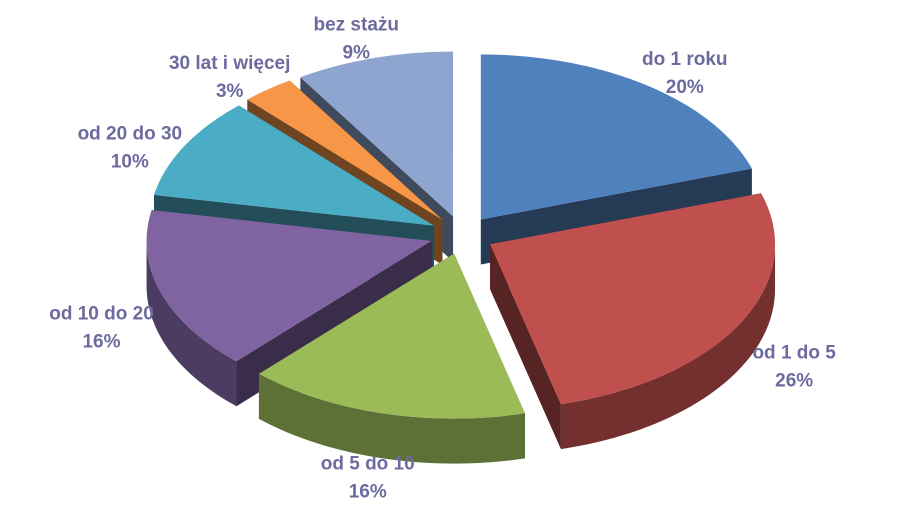 The height and width of the screenshot is (527, 898). I want to click on slice-label: 30 lat i więcej, so click(229, 63).